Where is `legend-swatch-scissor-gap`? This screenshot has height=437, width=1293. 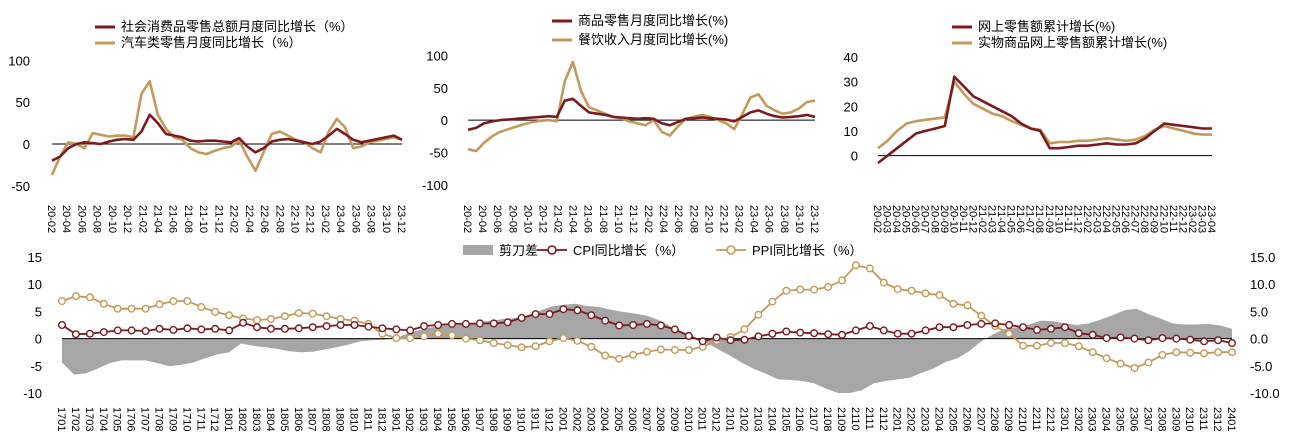 legend-swatch-scissor-gap is located at coordinates (478, 250).